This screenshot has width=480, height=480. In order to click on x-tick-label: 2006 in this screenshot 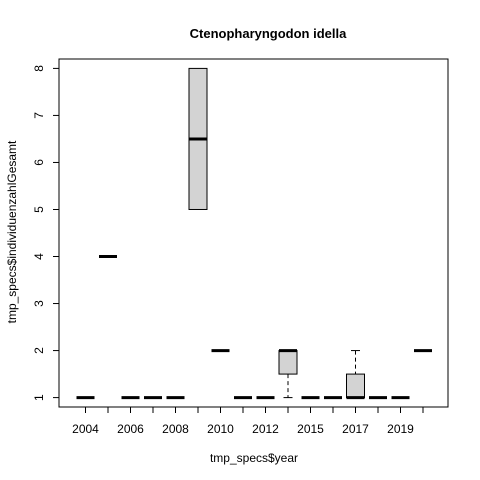, I will do `click(130, 429)`.